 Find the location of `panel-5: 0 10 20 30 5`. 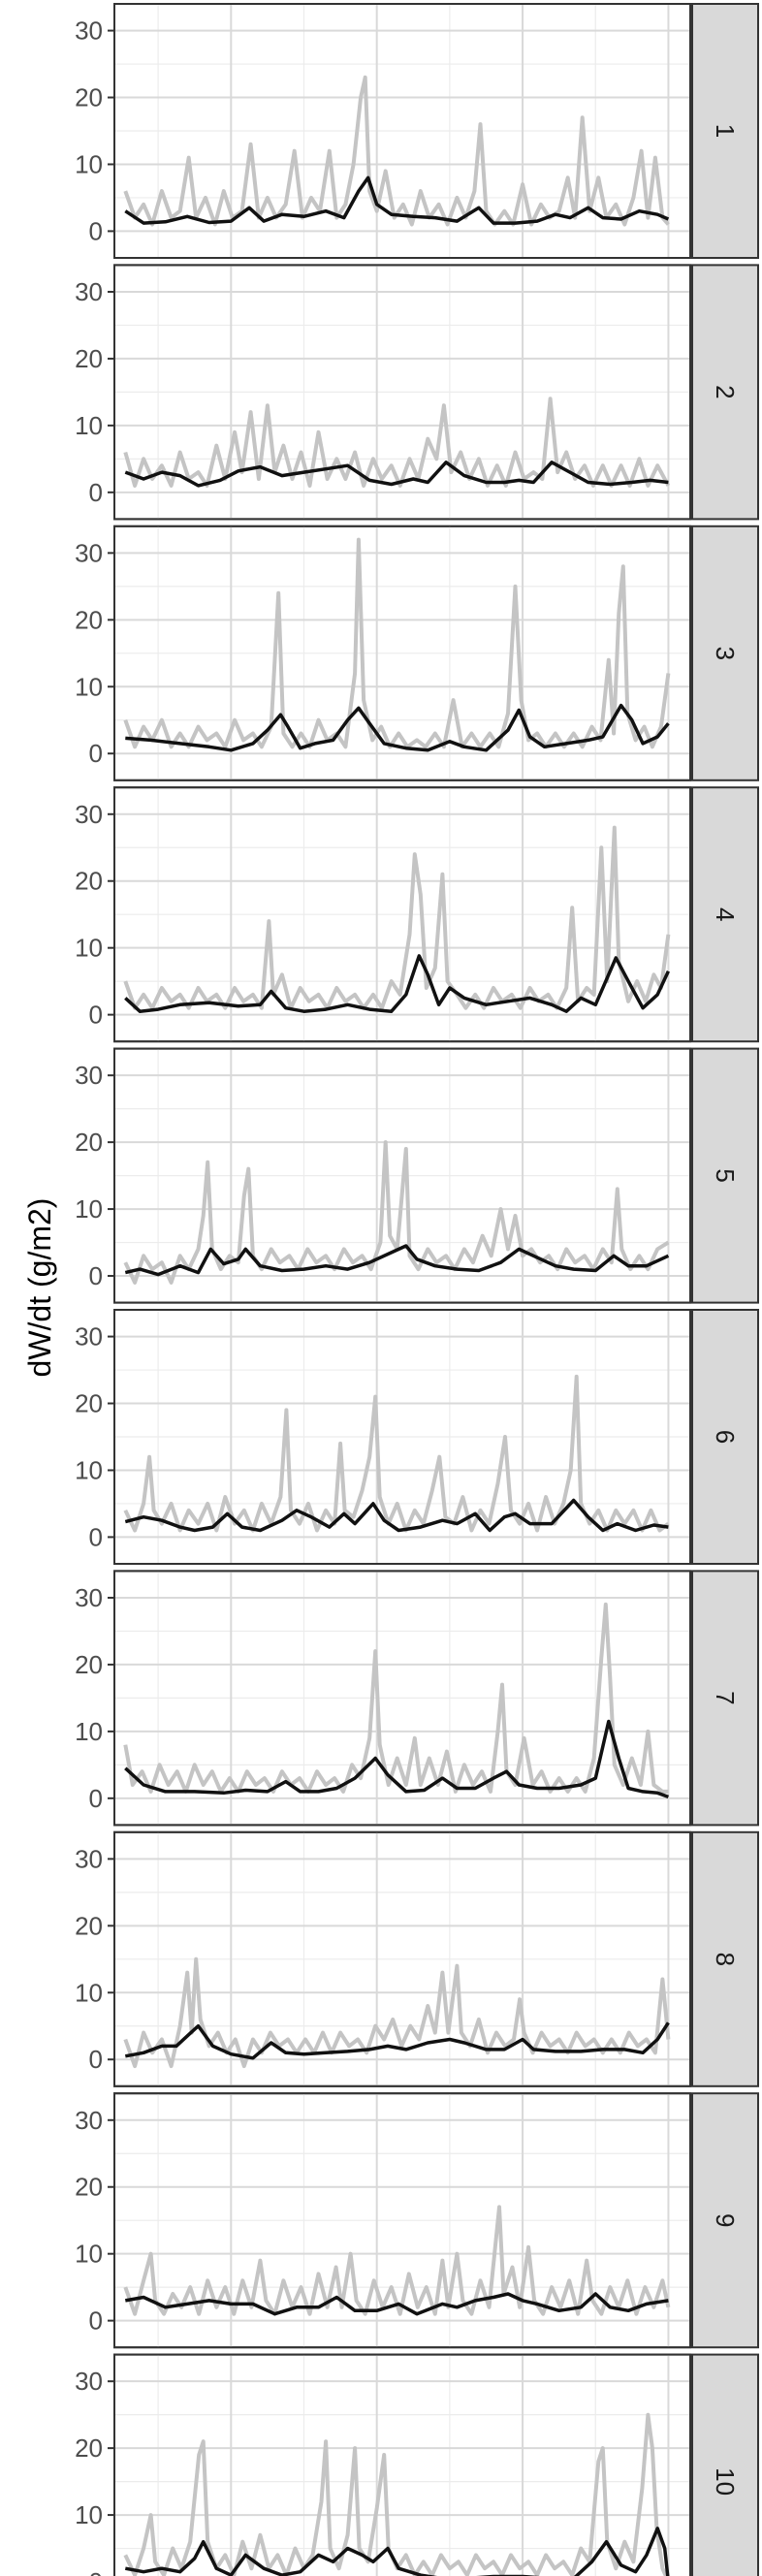

panel-5: 0 10 20 30 5 is located at coordinates (417, 1175).